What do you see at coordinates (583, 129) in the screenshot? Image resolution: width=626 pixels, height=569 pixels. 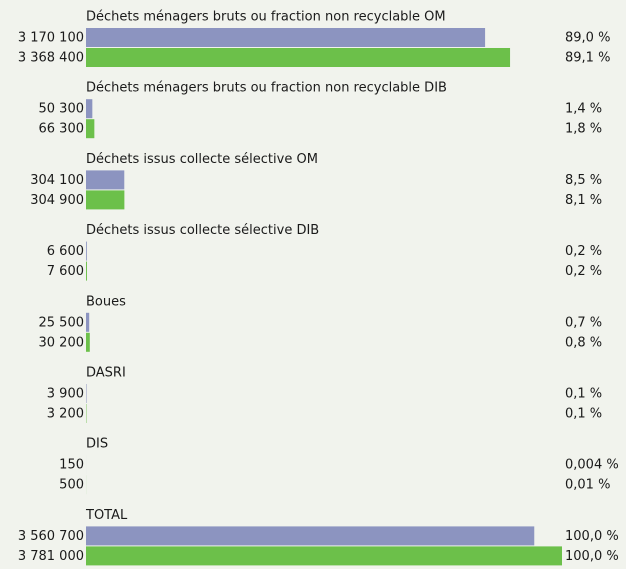 I see `share-label: 1,8 %` at bounding box center [583, 129].